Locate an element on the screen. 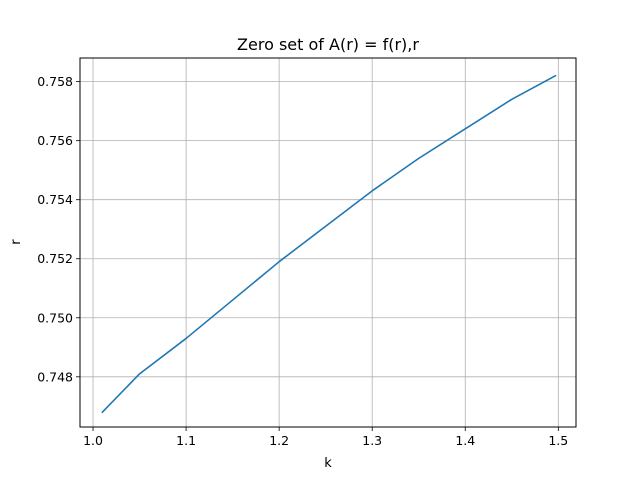 The width and height of the screenshot is (640, 480). x-tick-label: 1.0 is located at coordinates (93, 440).